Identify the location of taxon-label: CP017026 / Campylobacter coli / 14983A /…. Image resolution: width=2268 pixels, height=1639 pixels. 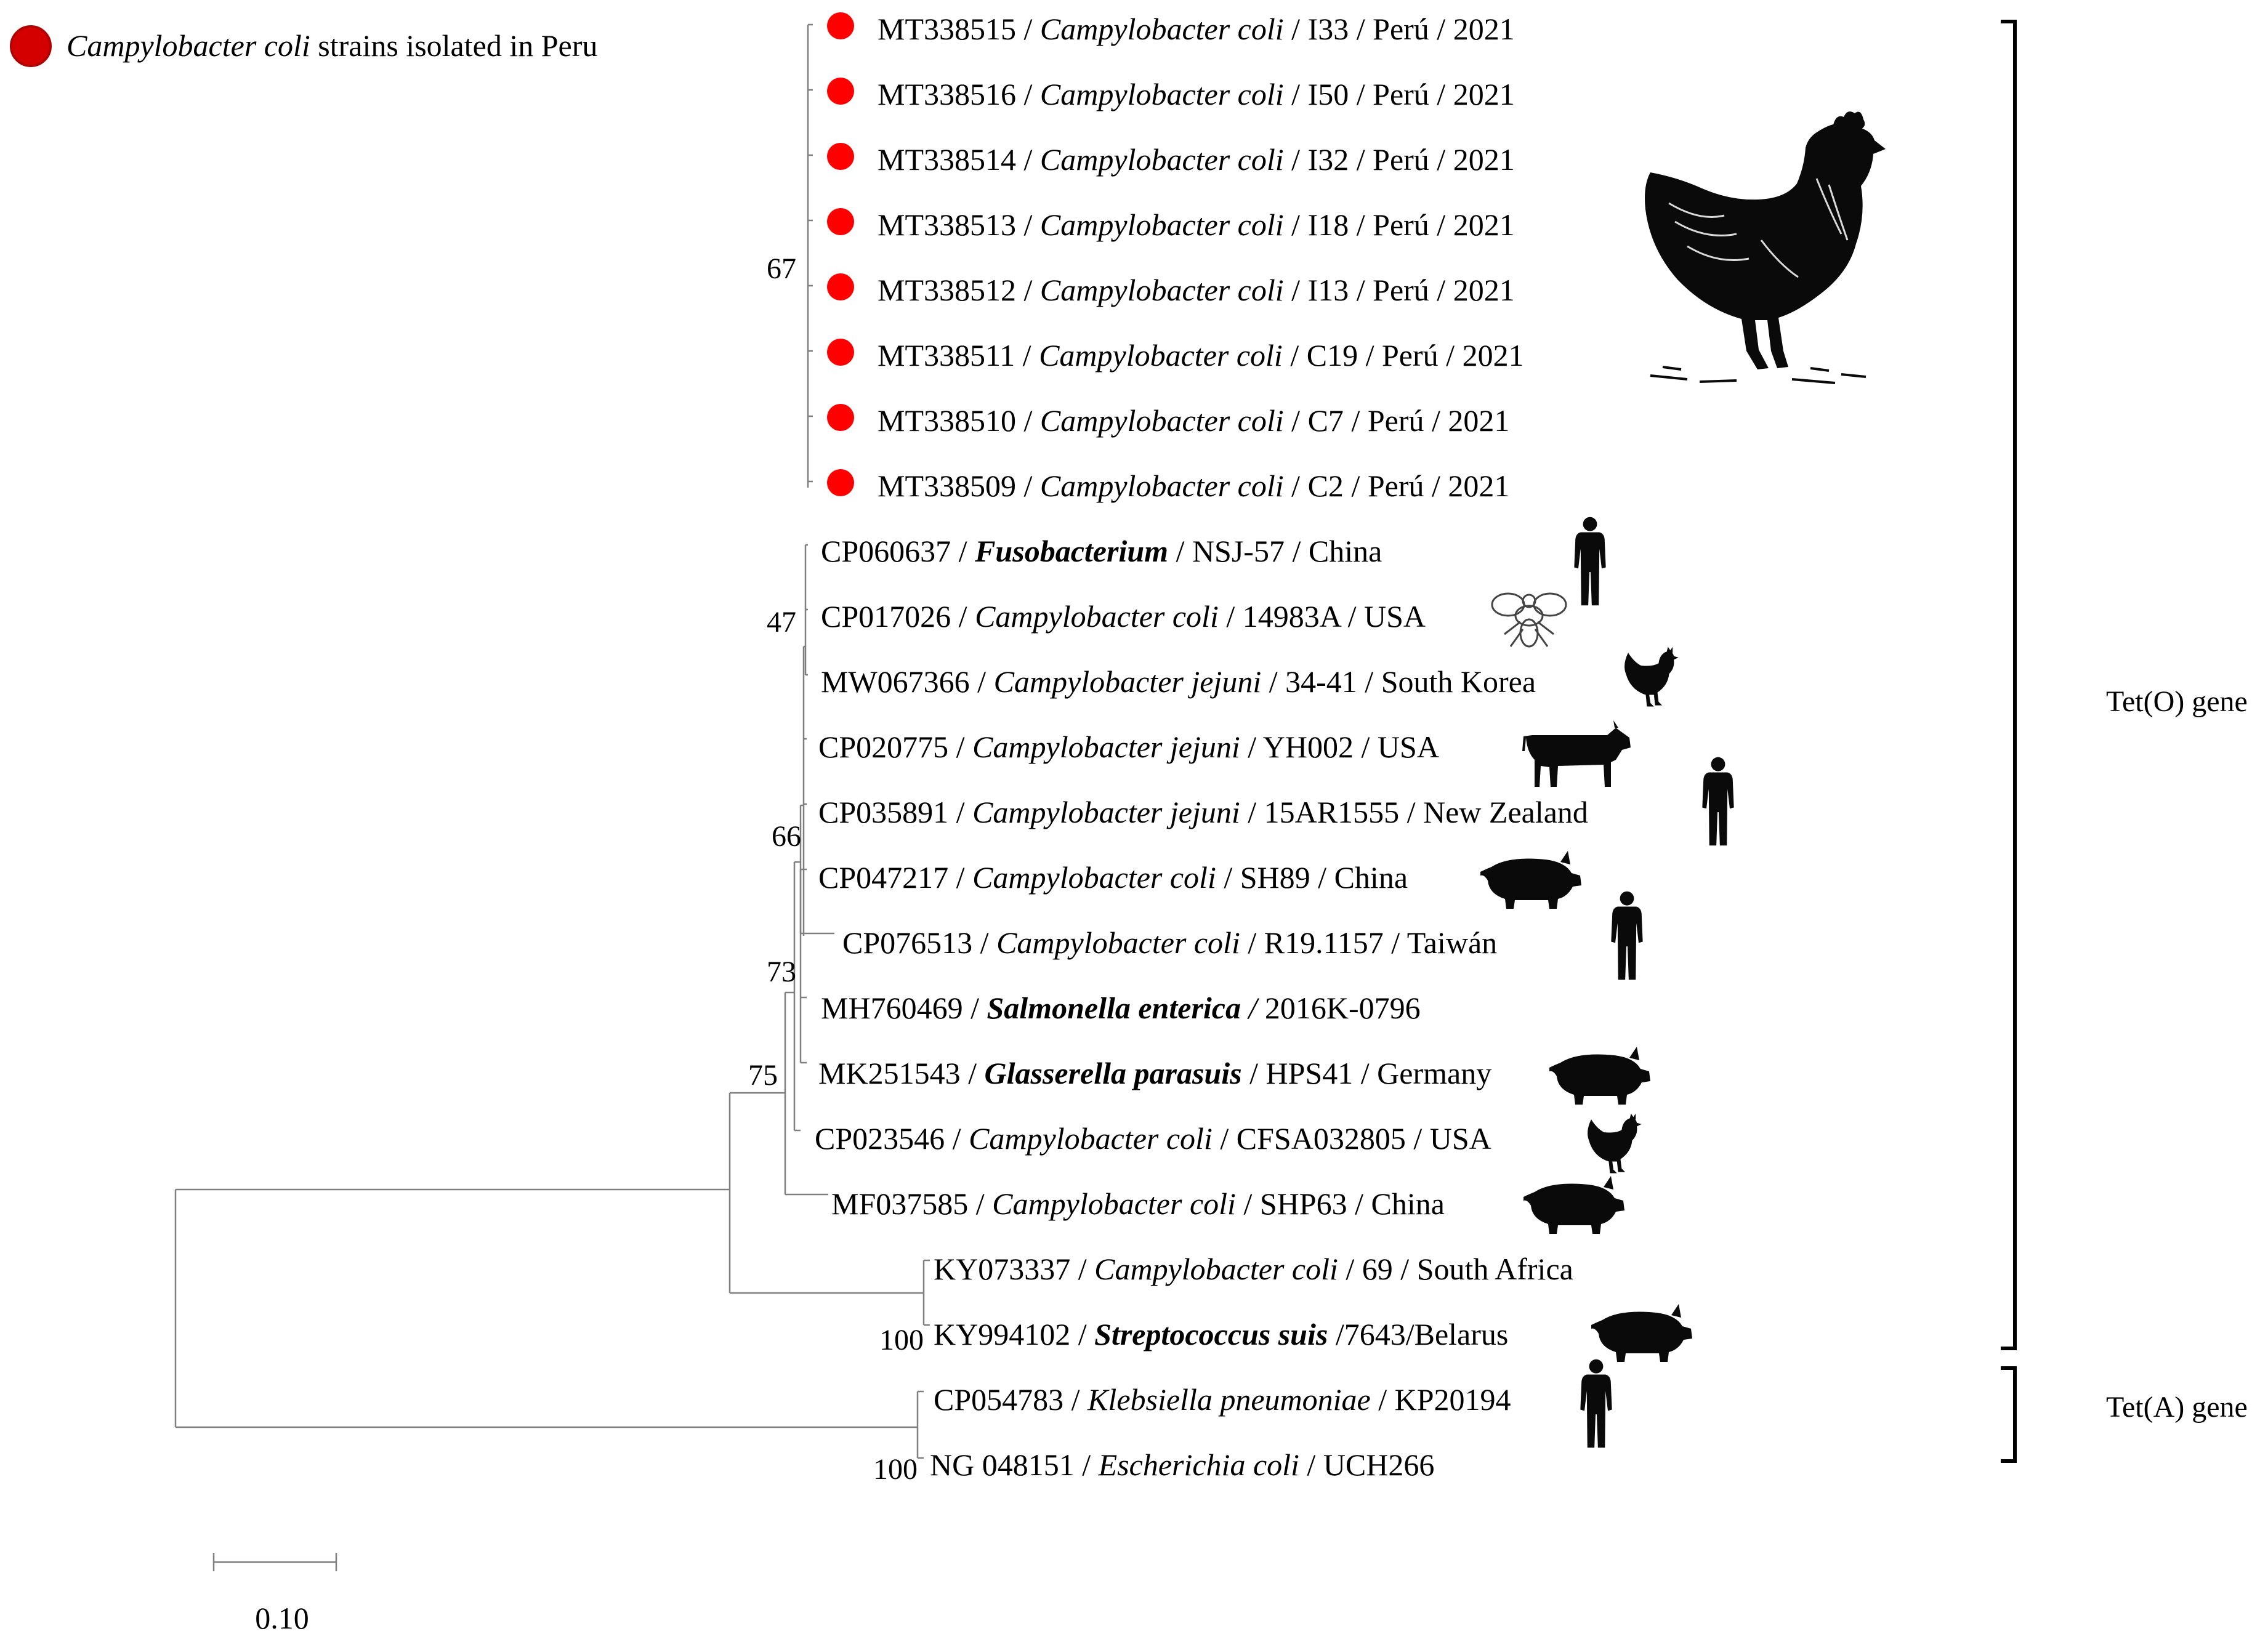
(1124, 616).